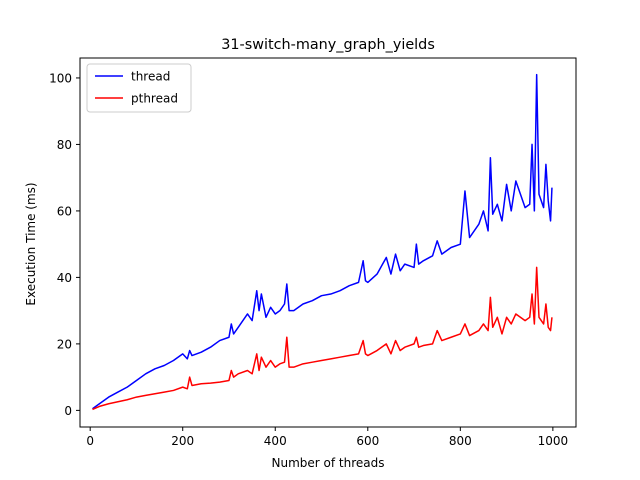 This screenshot has width=640, height=480. I want to click on x-tick-label: 0, so click(90, 441).